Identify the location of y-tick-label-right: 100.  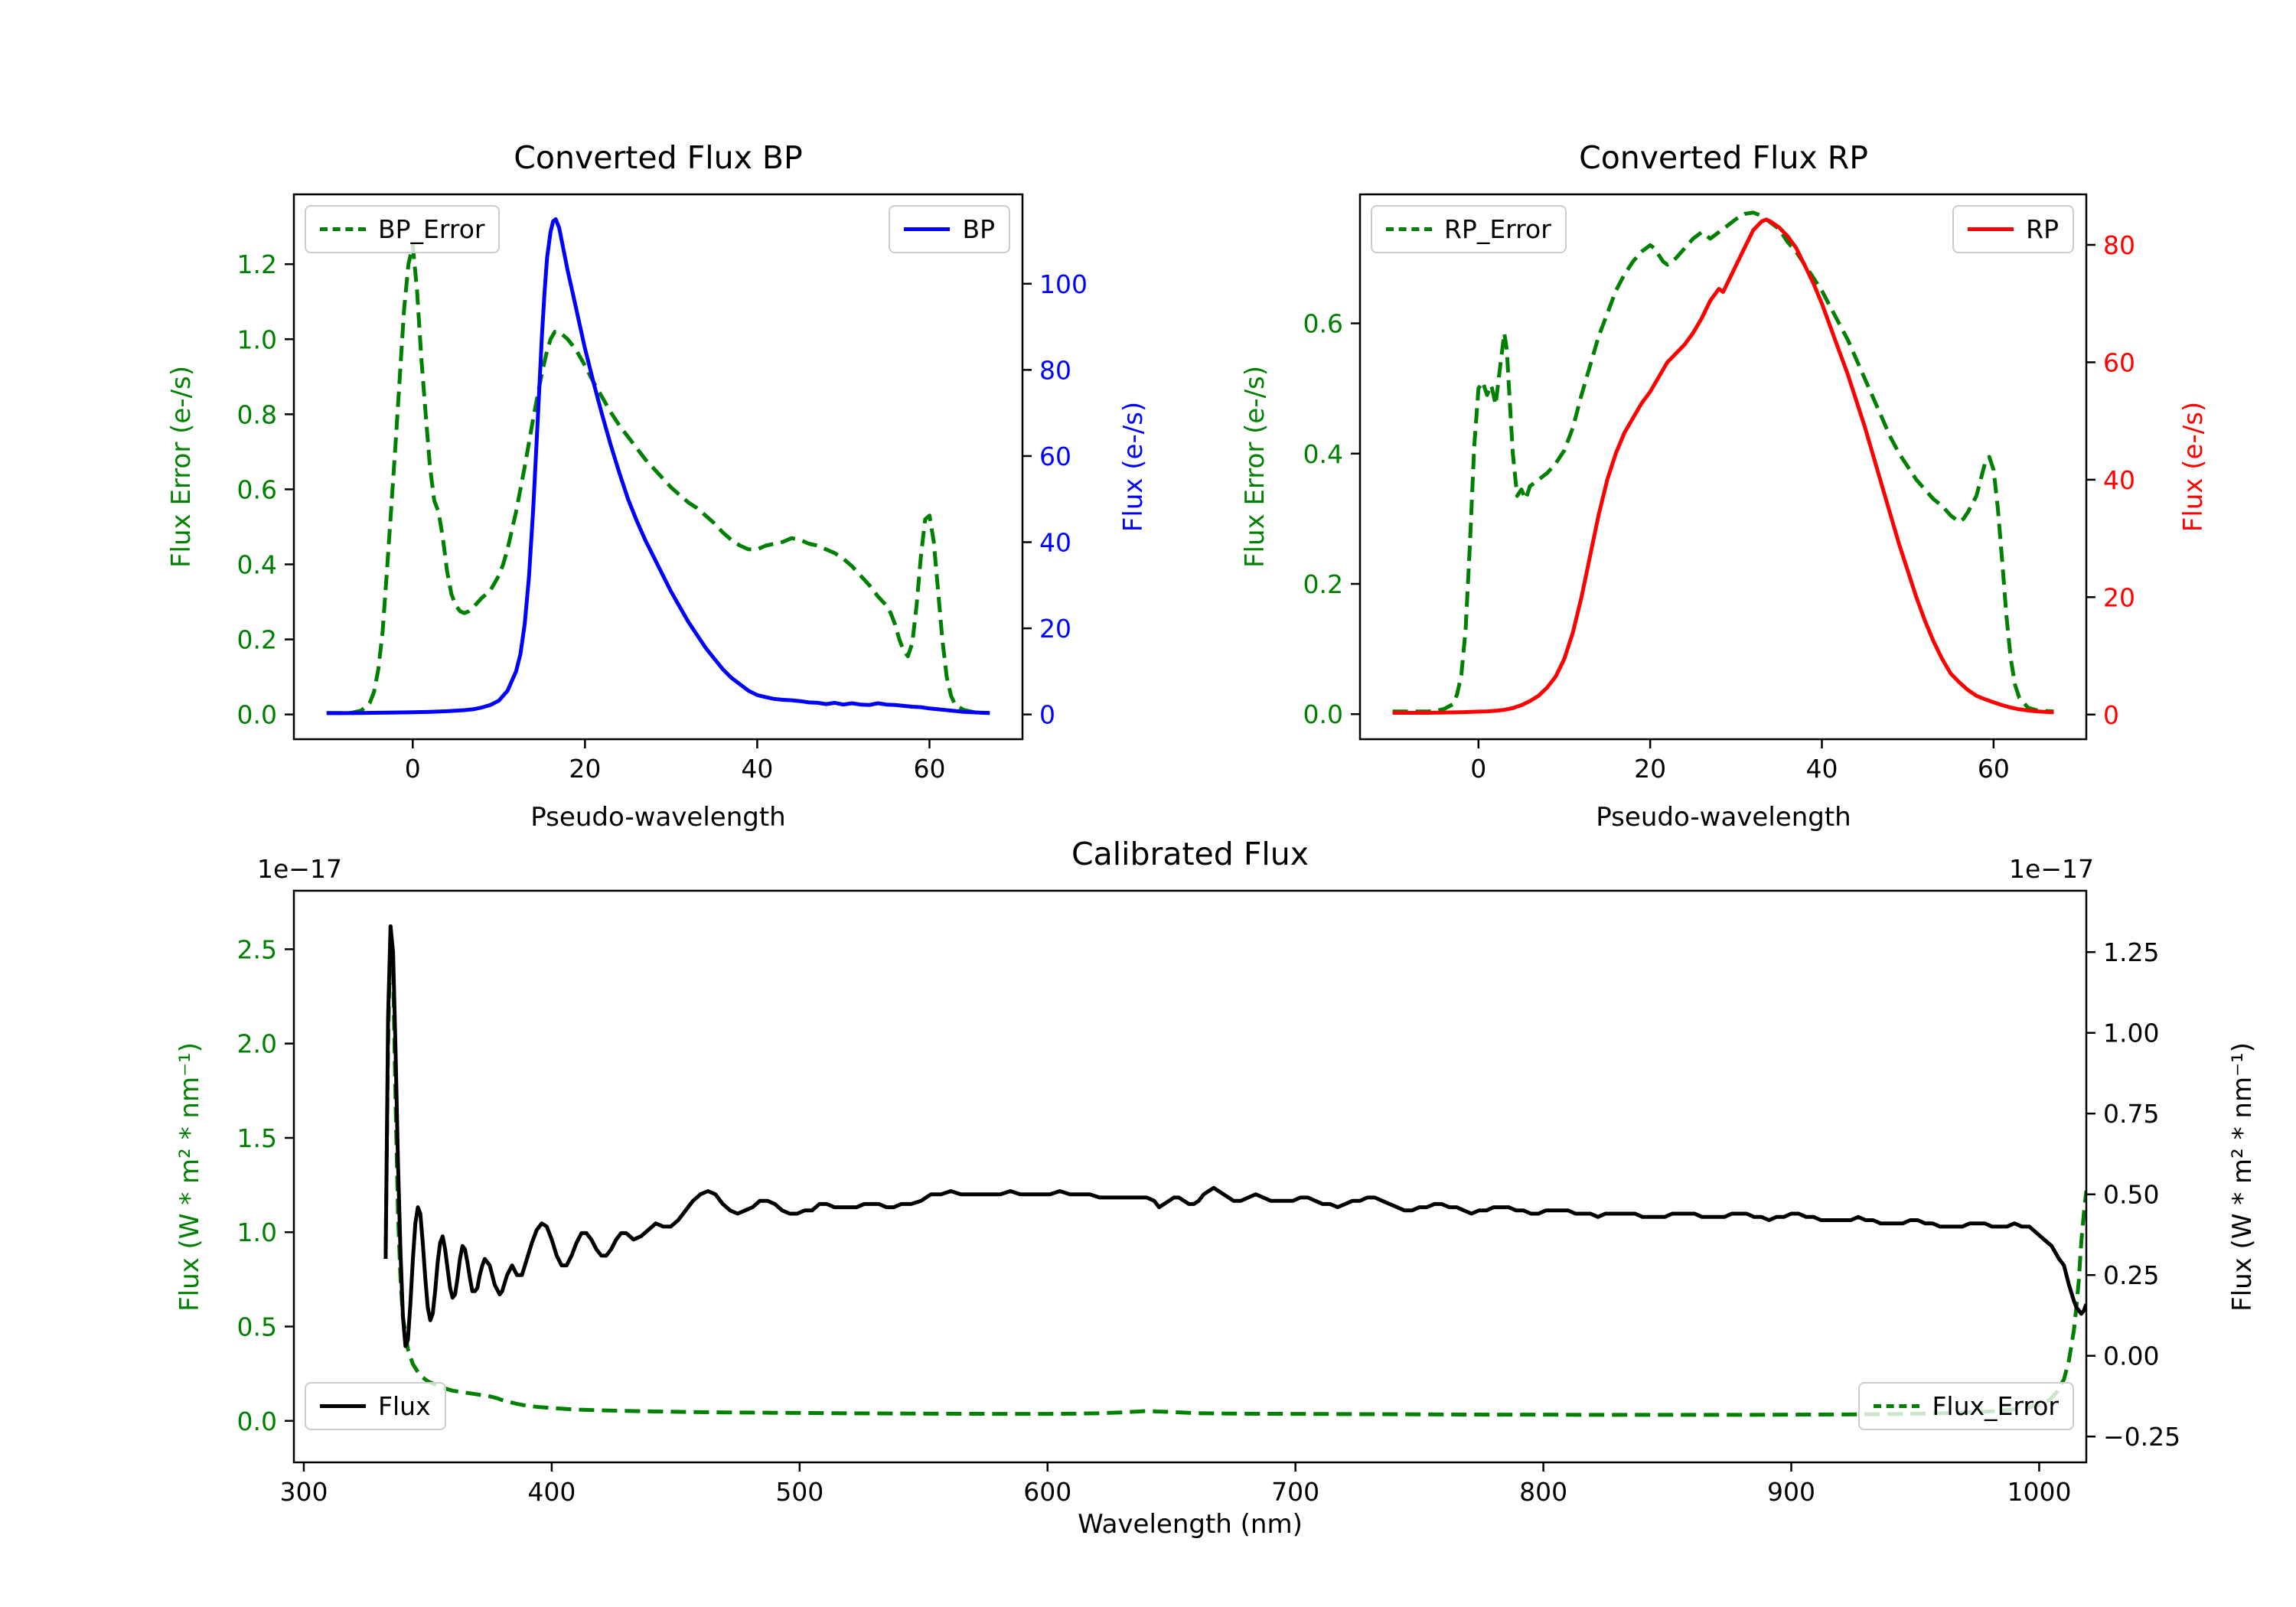
(1063, 284).